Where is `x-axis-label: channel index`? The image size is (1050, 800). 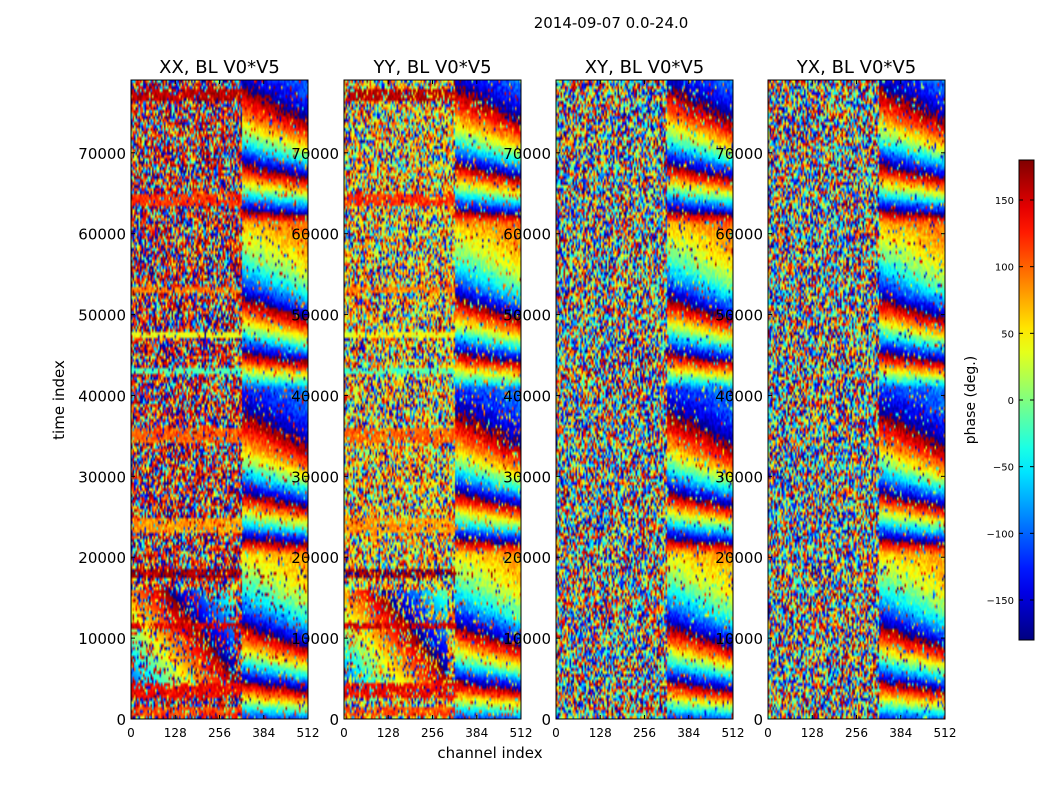 x-axis-label: channel index is located at coordinates (489, 753).